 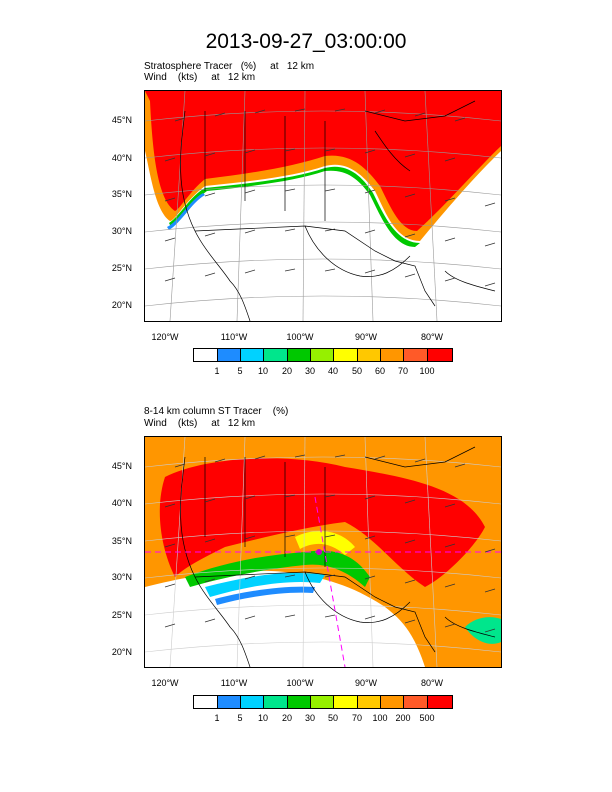 What do you see at coordinates (200, 77) in the screenshot?
I see `panel1-wind-label: Wind (kts) at 12 km` at bounding box center [200, 77].